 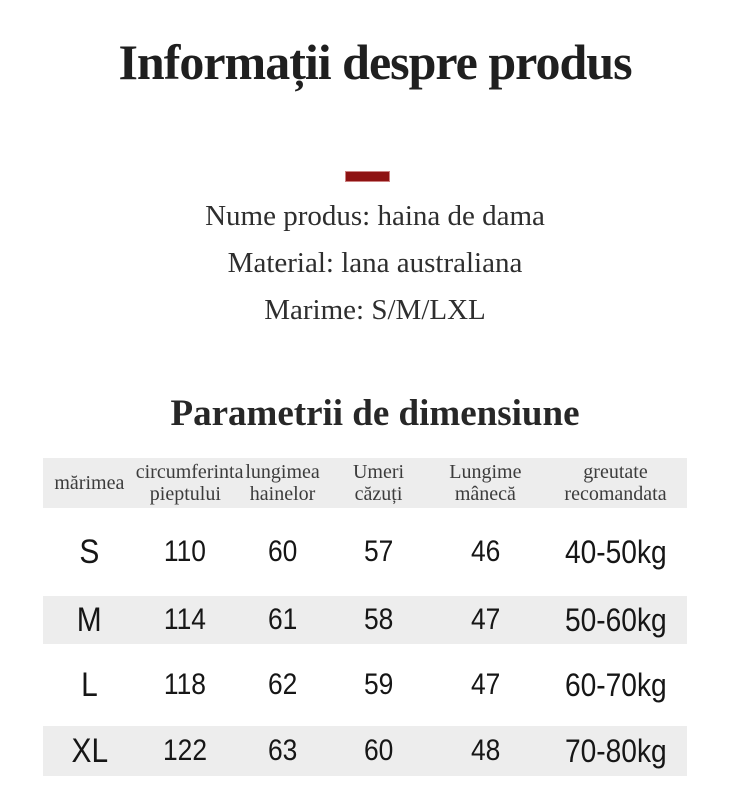 I want to click on cell-size: XL, so click(x=89, y=750).